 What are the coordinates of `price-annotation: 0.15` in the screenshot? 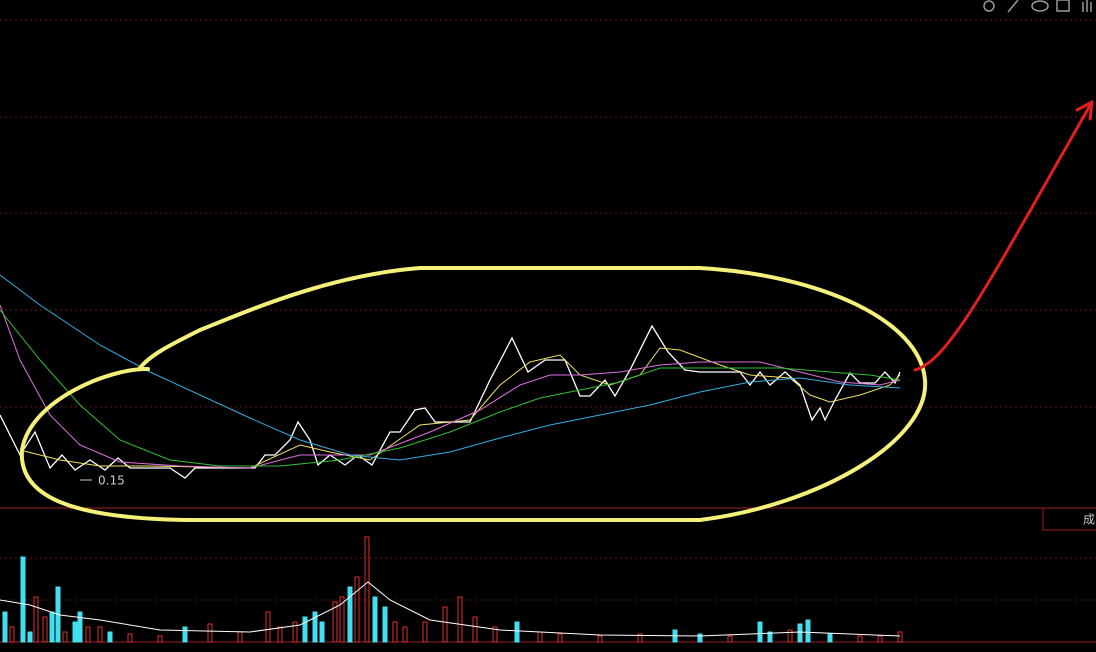 It's located at (111, 481).